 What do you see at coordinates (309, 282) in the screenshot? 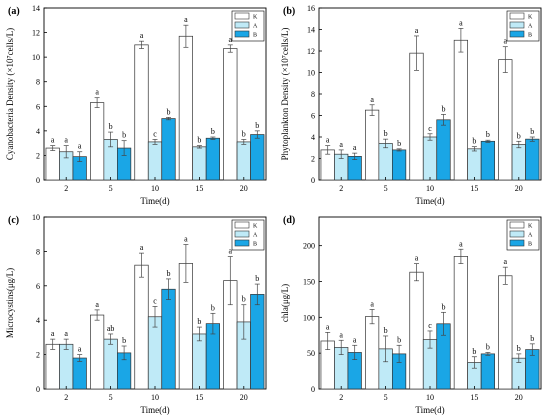
I see `y-tick-label: 150` at bounding box center [309, 282].